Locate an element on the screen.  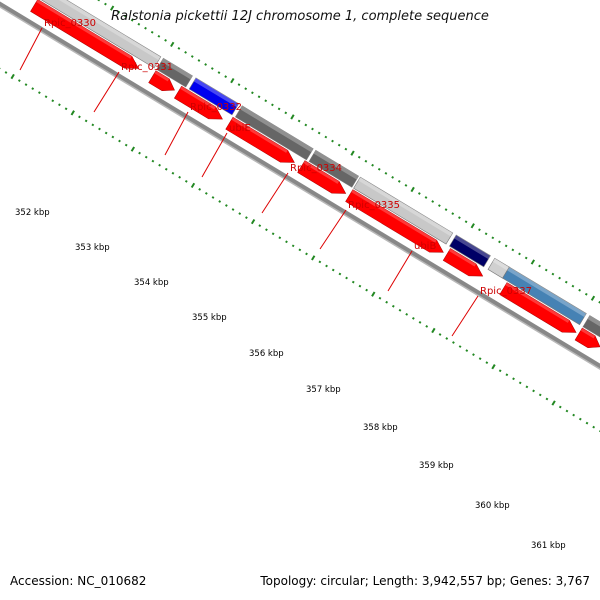
kbp-label: 358 kbp is located at coordinates (380, 428).